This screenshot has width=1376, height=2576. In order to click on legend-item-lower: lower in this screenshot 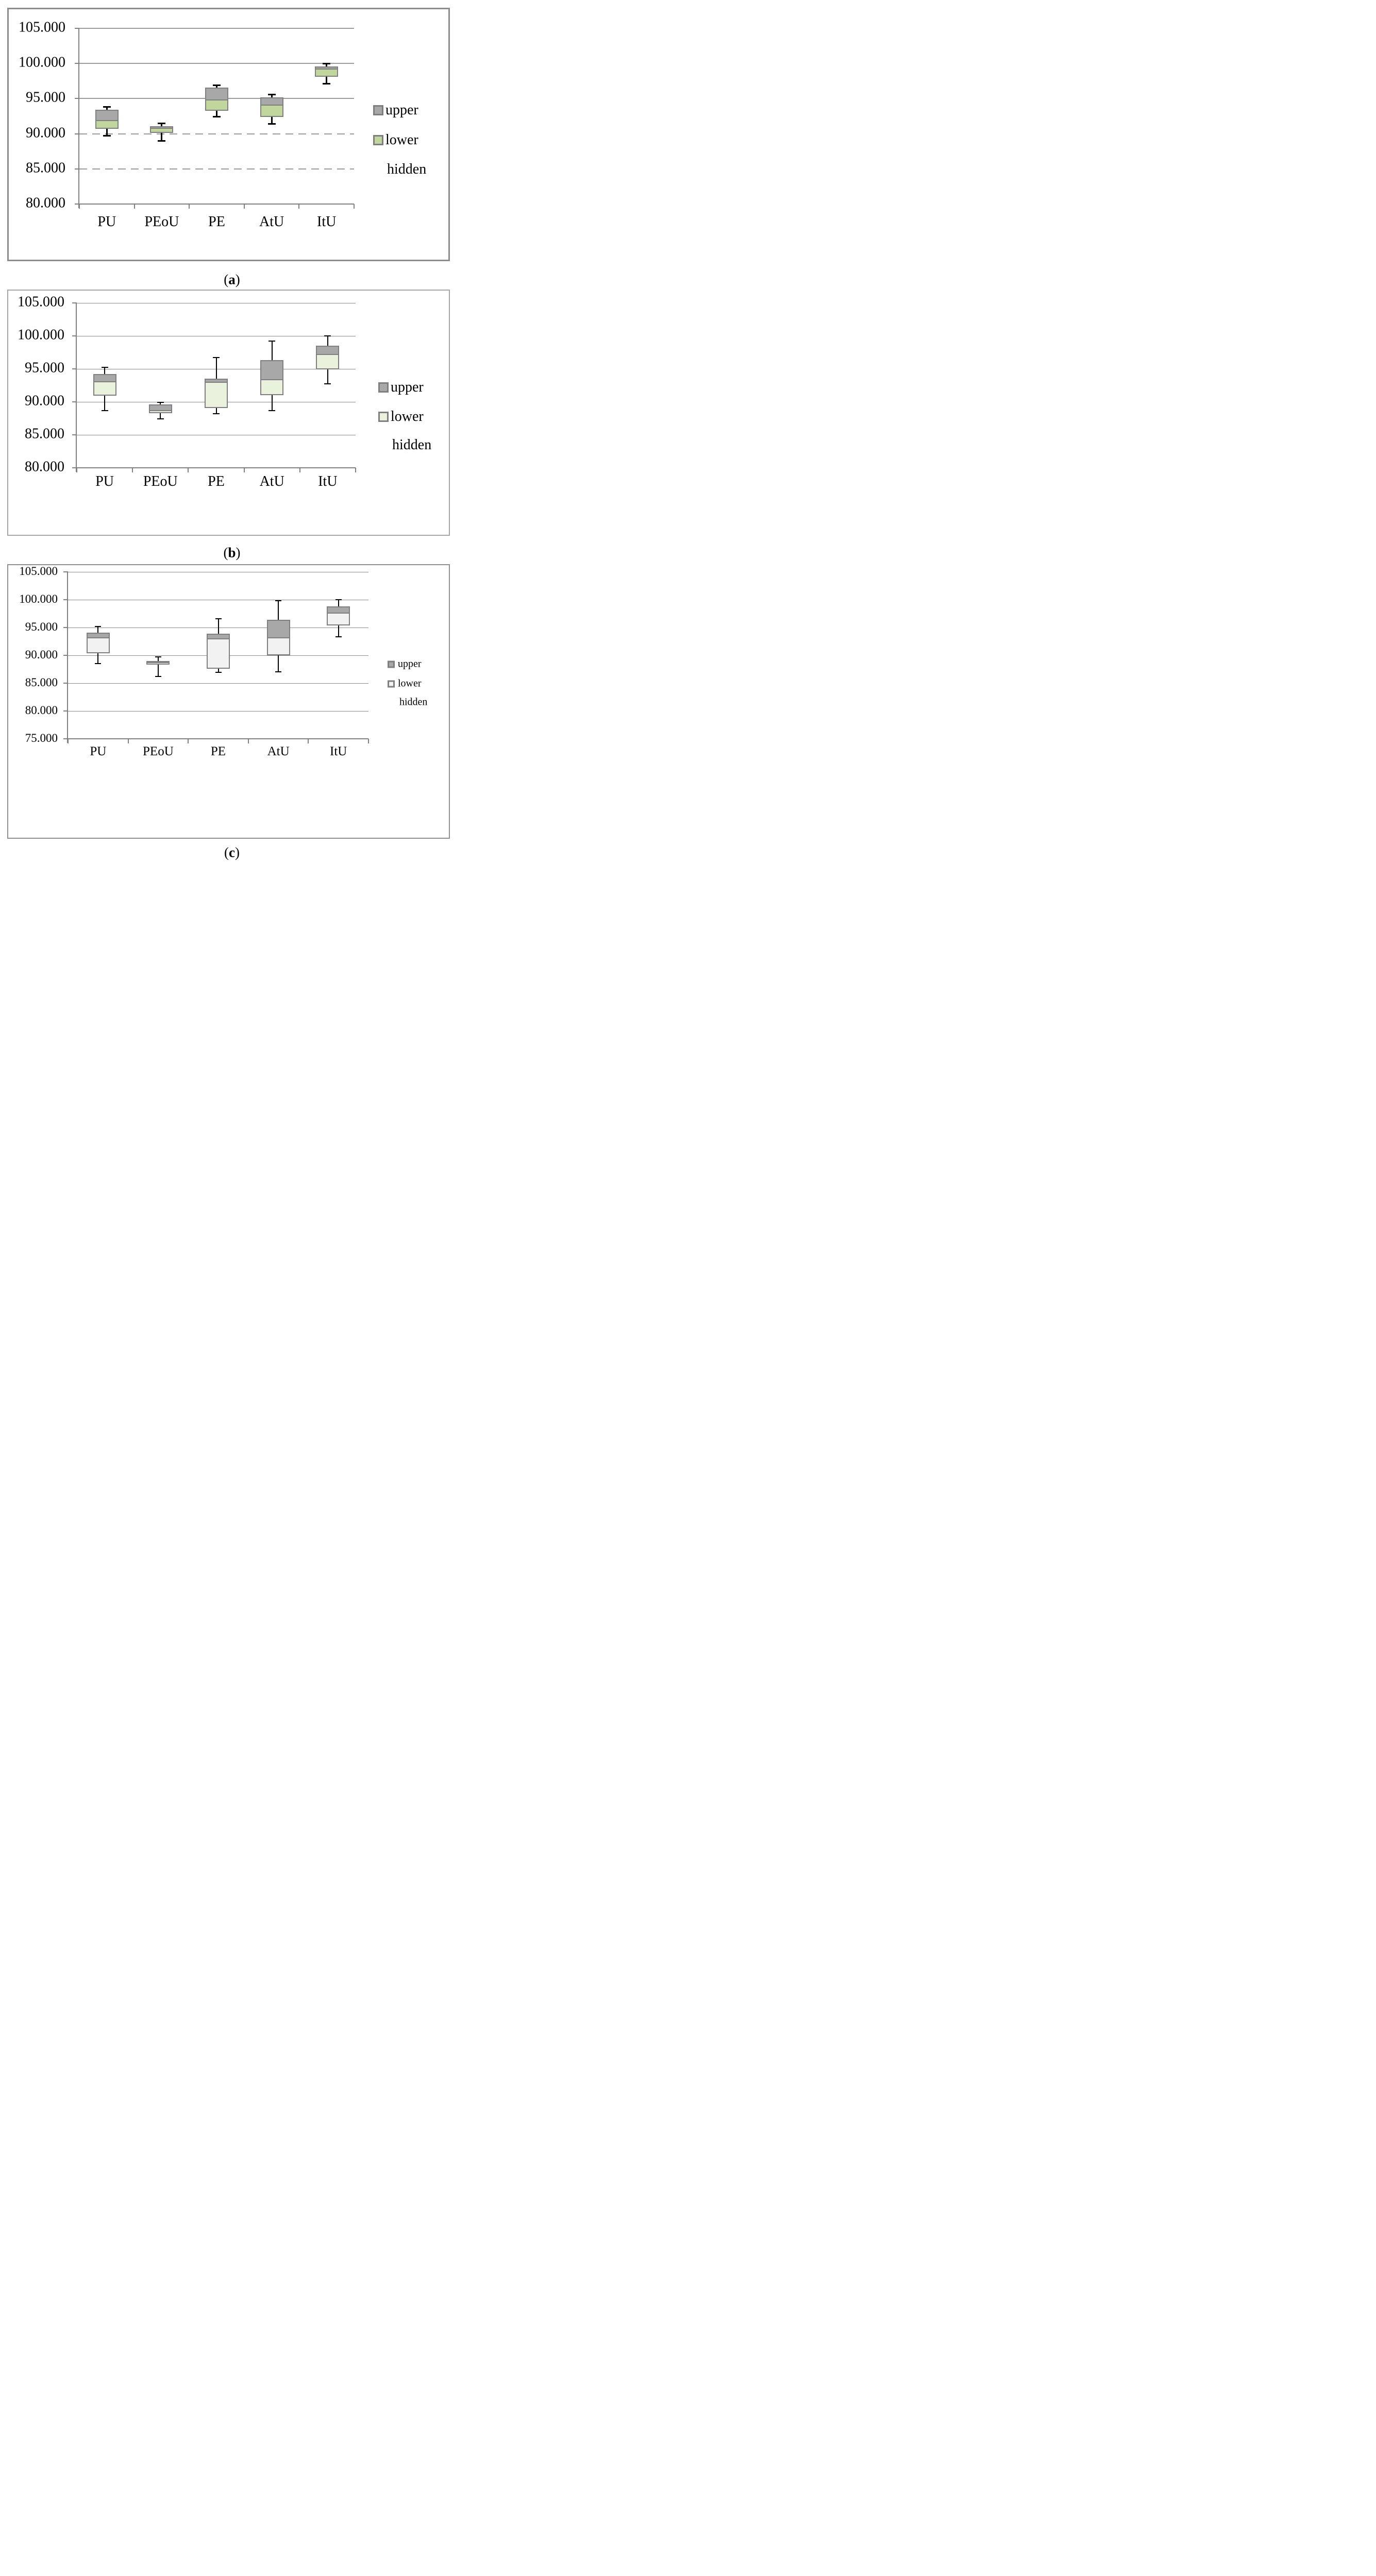, I will do `click(401, 417)`.